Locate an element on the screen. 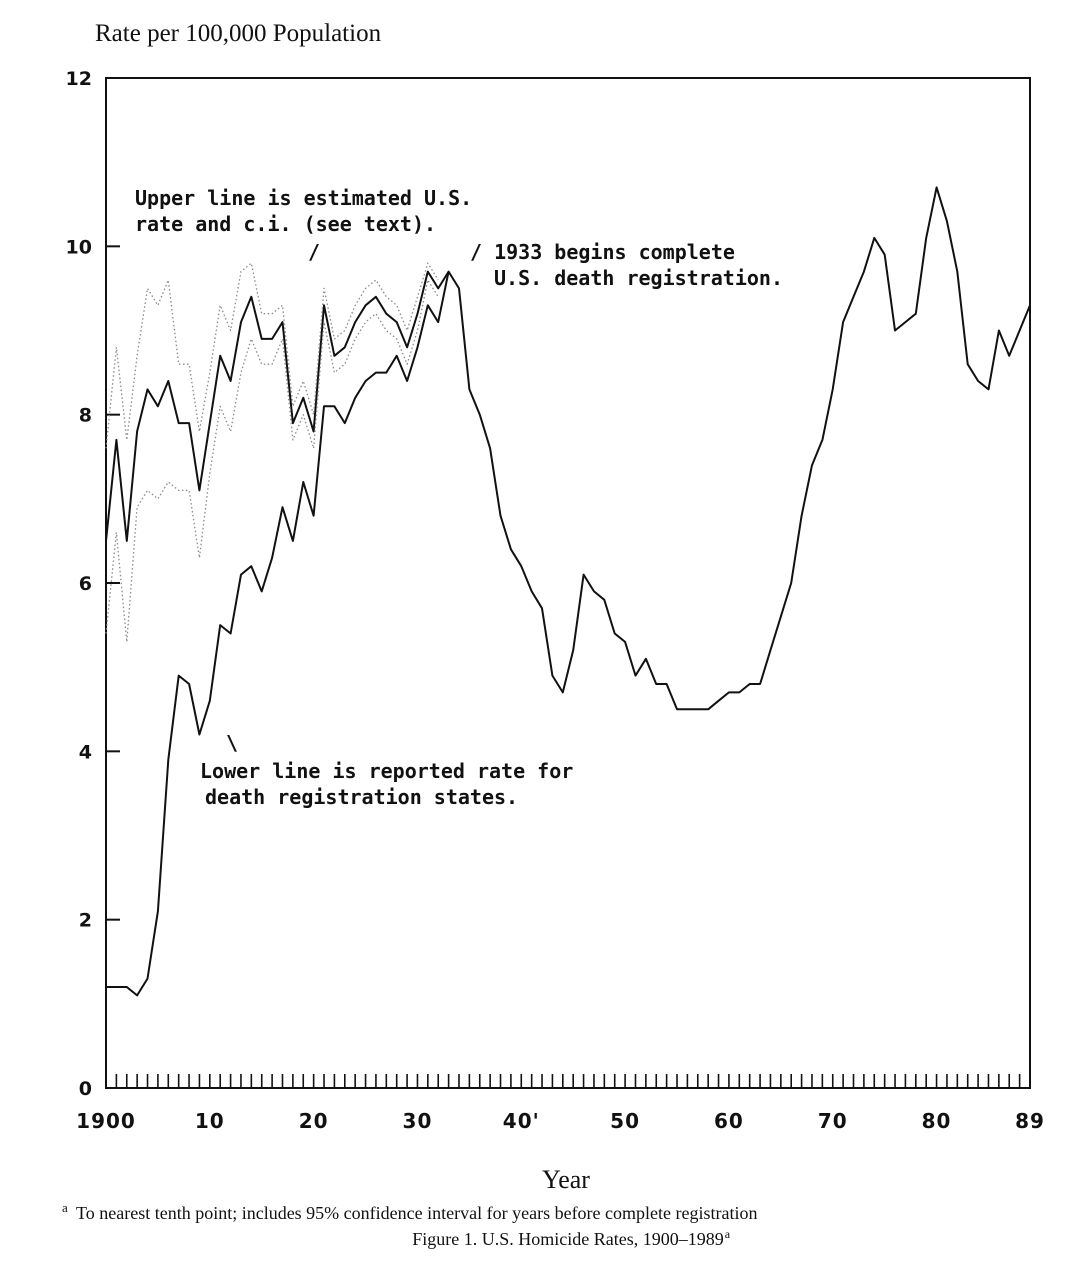 The height and width of the screenshot is (1266, 1078). x-tick-label: 89 is located at coordinates (1030, 1121).